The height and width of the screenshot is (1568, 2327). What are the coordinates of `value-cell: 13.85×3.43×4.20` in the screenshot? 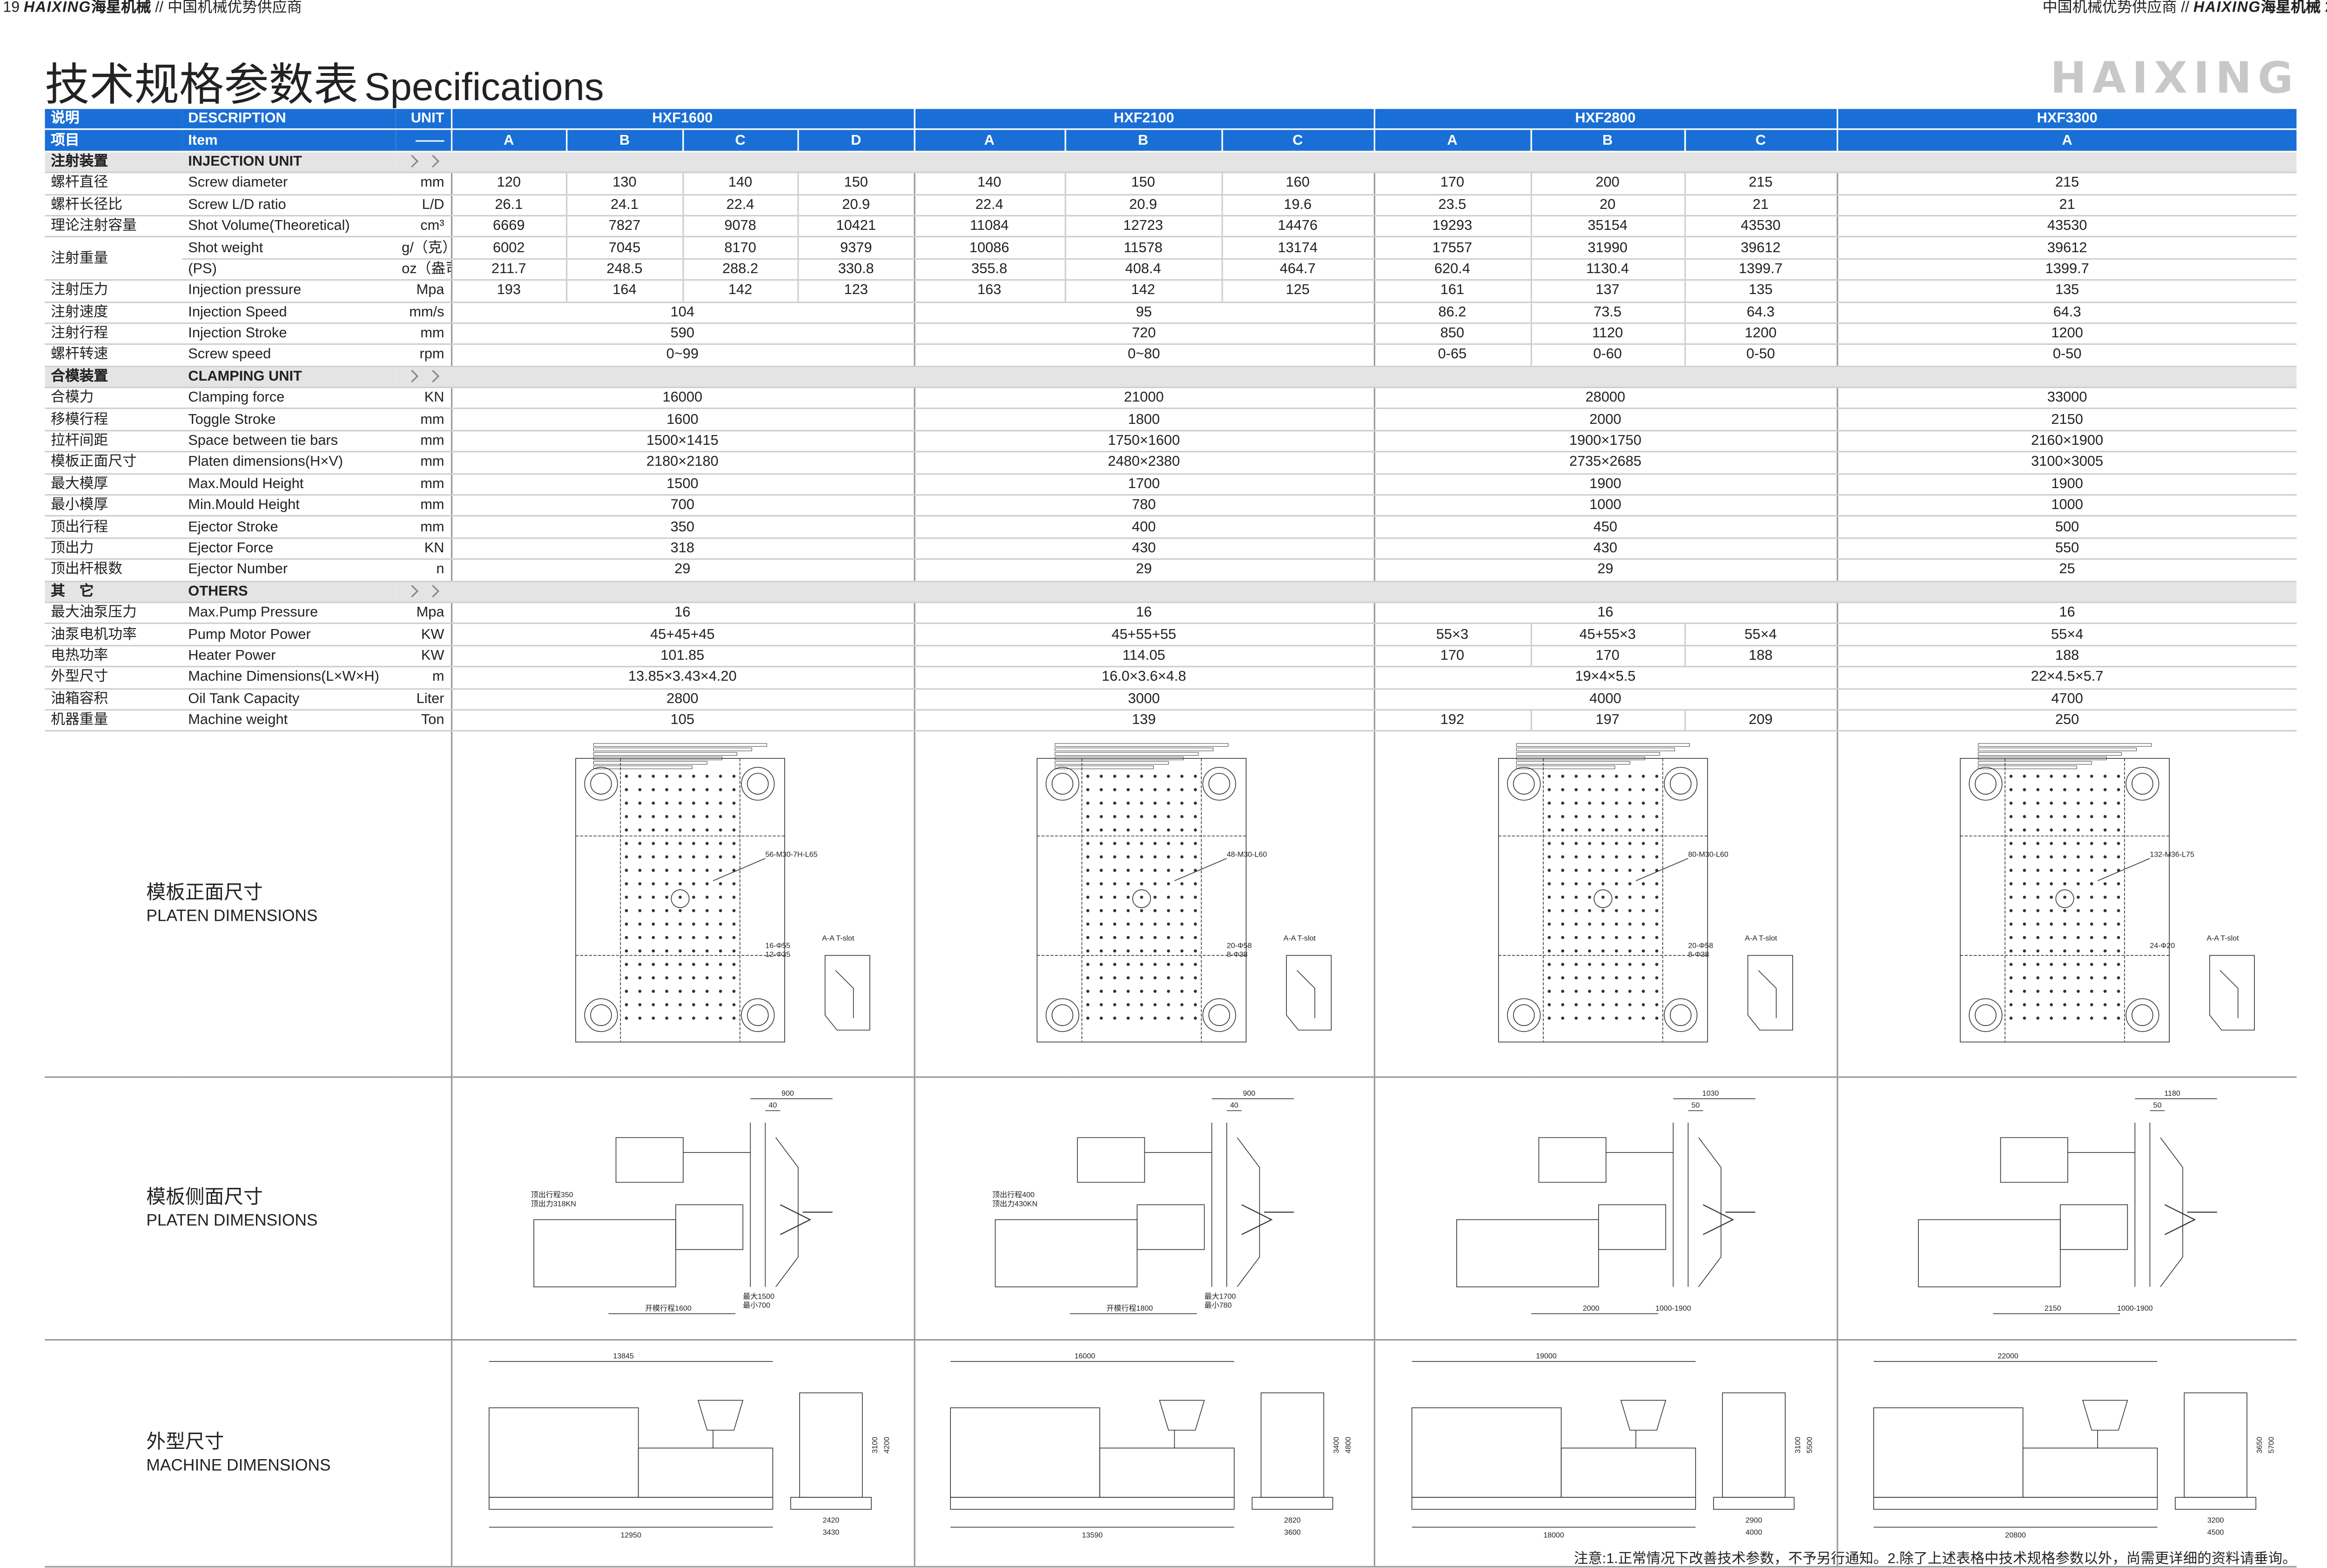 It's located at (682, 678).